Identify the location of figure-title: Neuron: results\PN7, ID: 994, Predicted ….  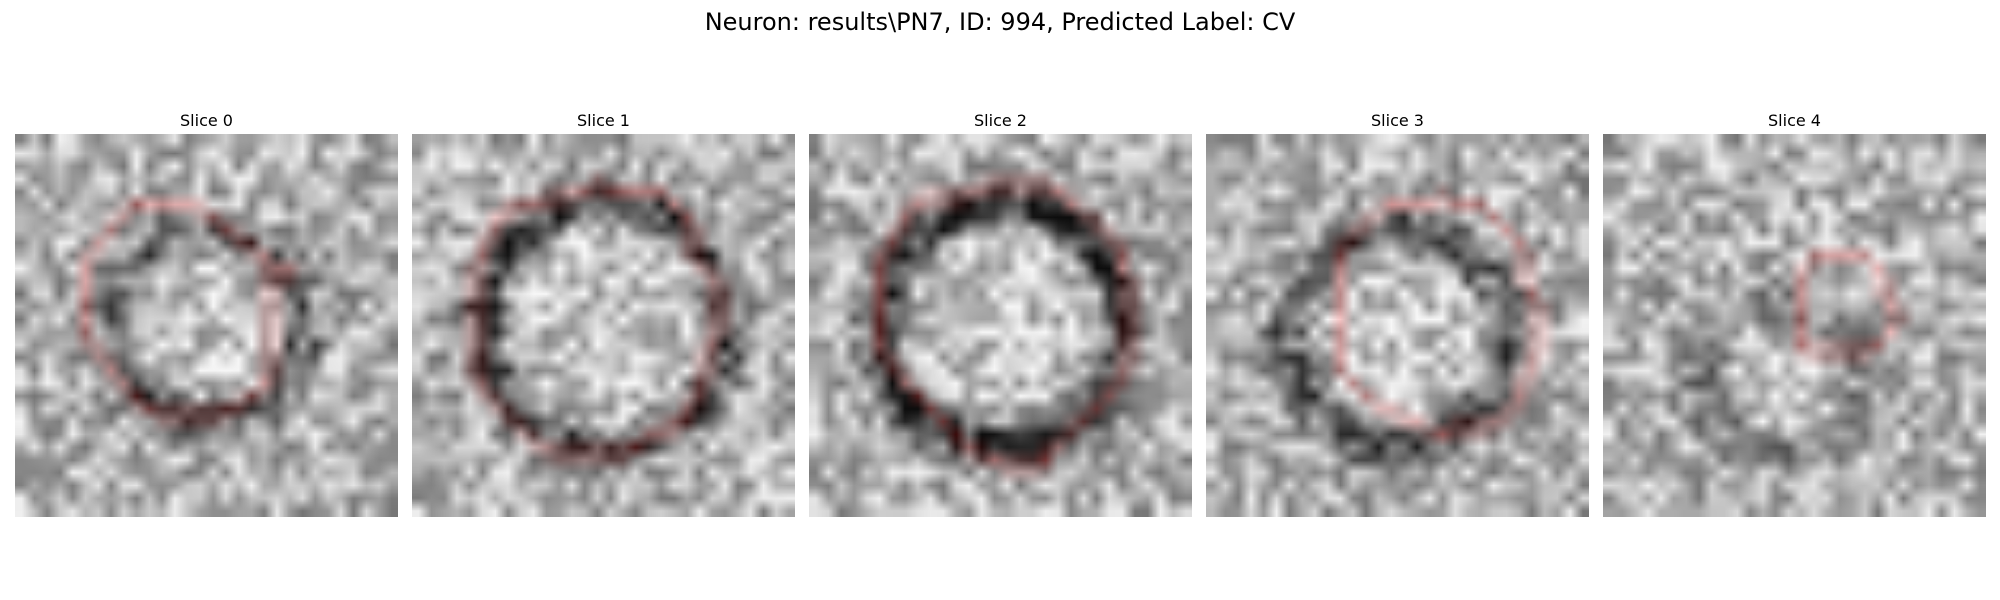
(1000, 22).